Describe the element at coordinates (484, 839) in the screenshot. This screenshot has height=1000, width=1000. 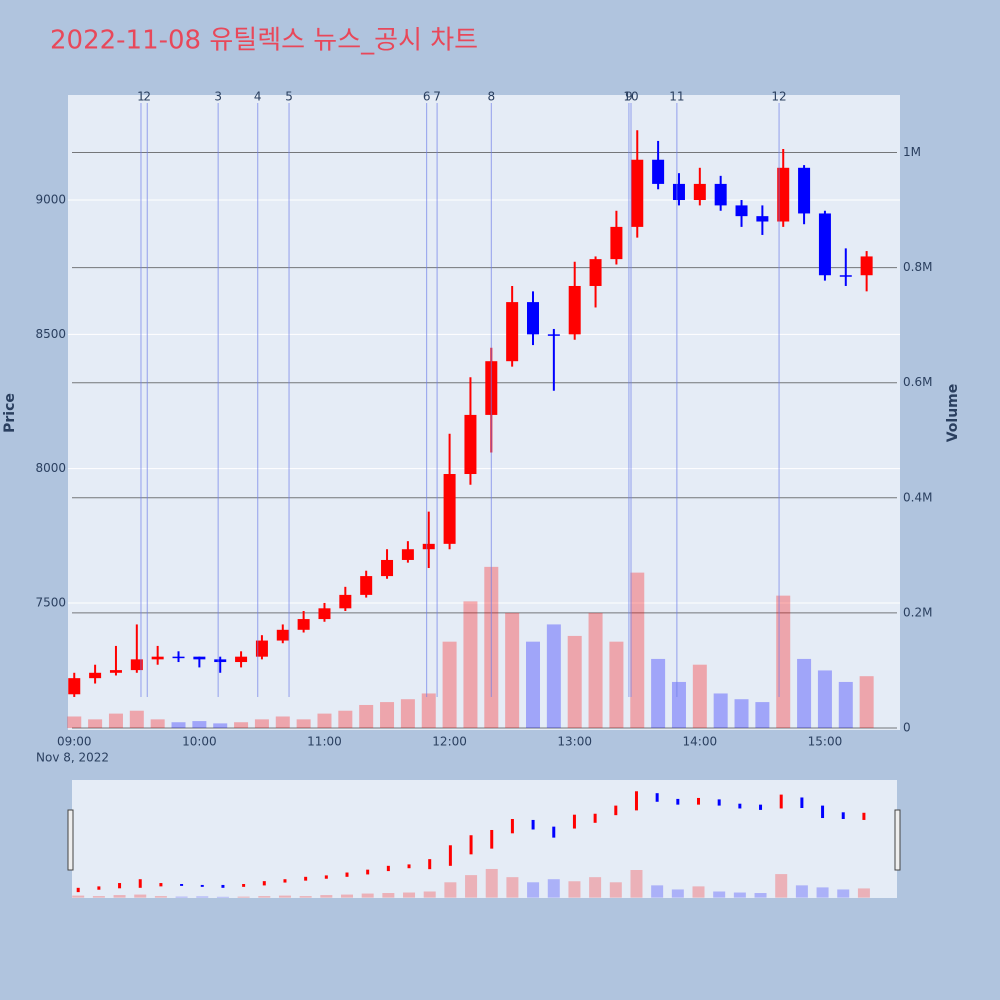
I see `range-slider` at that location.